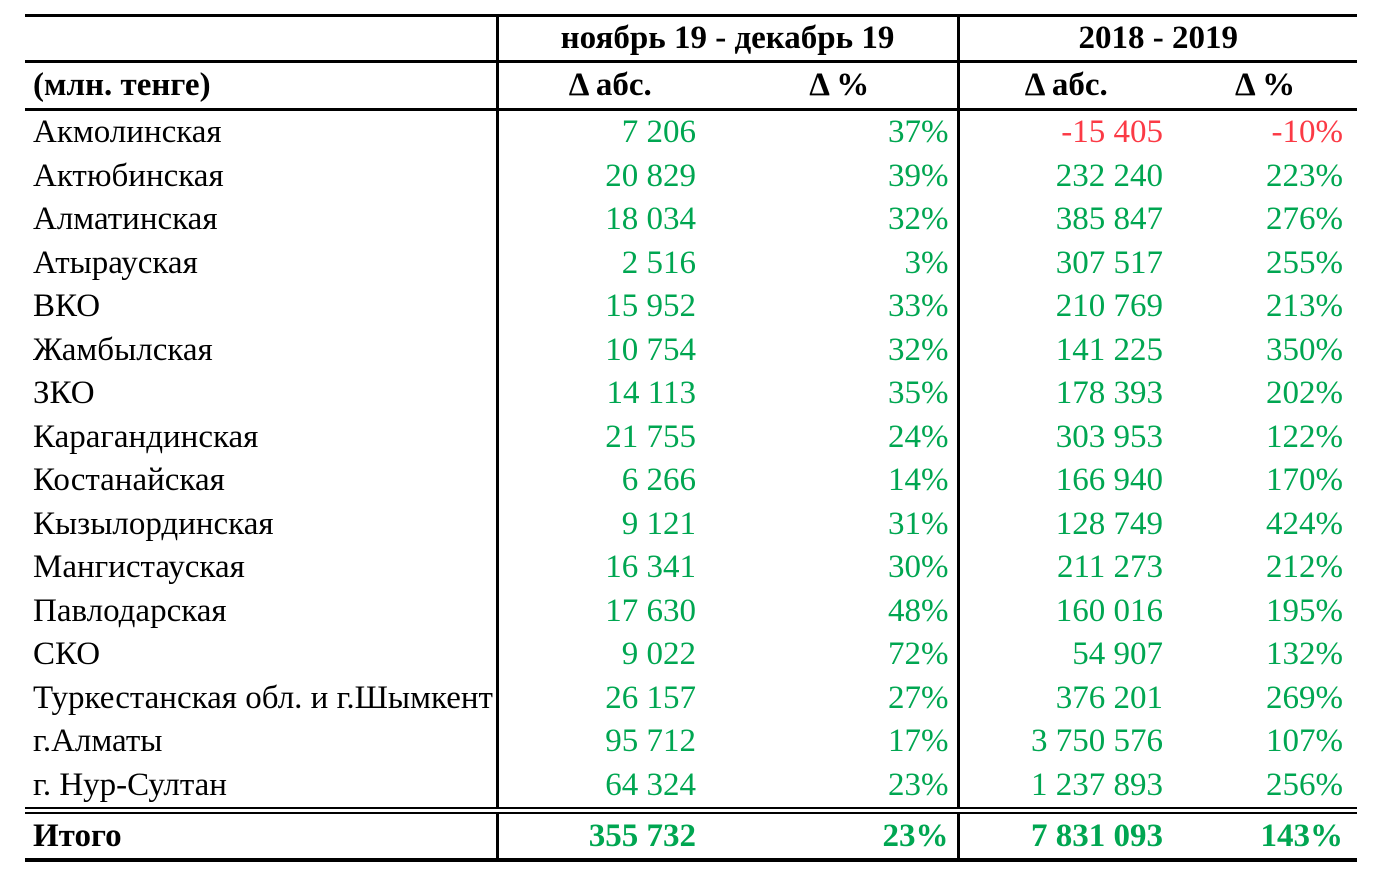 Image resolution: width=1381 pixels, height=871 pixels. Describe the element at coordinates (1065, 394) in the screenshot. I see `value-cell: 178 393` at that location.